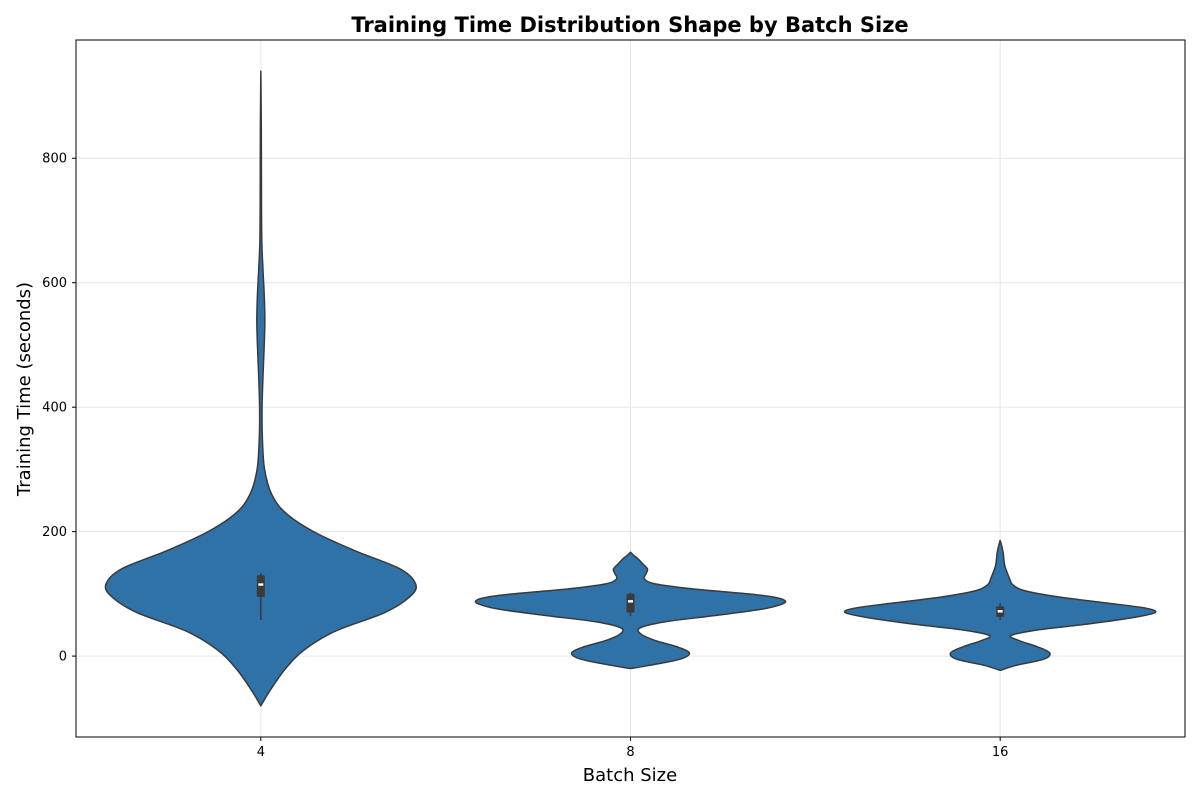 The width and height of the screenshot is (1200, 800). Describe the element at coordinates (261, 752) in the screenshot. I see `x-tick-label: 4` at that location.